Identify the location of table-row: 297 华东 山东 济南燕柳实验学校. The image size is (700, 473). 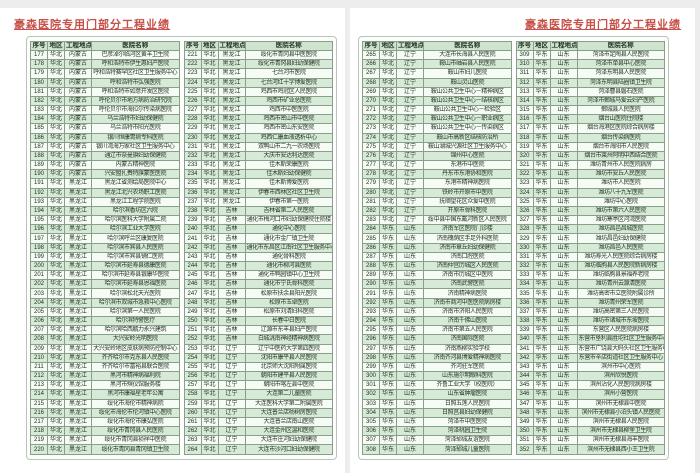
(437, 348).